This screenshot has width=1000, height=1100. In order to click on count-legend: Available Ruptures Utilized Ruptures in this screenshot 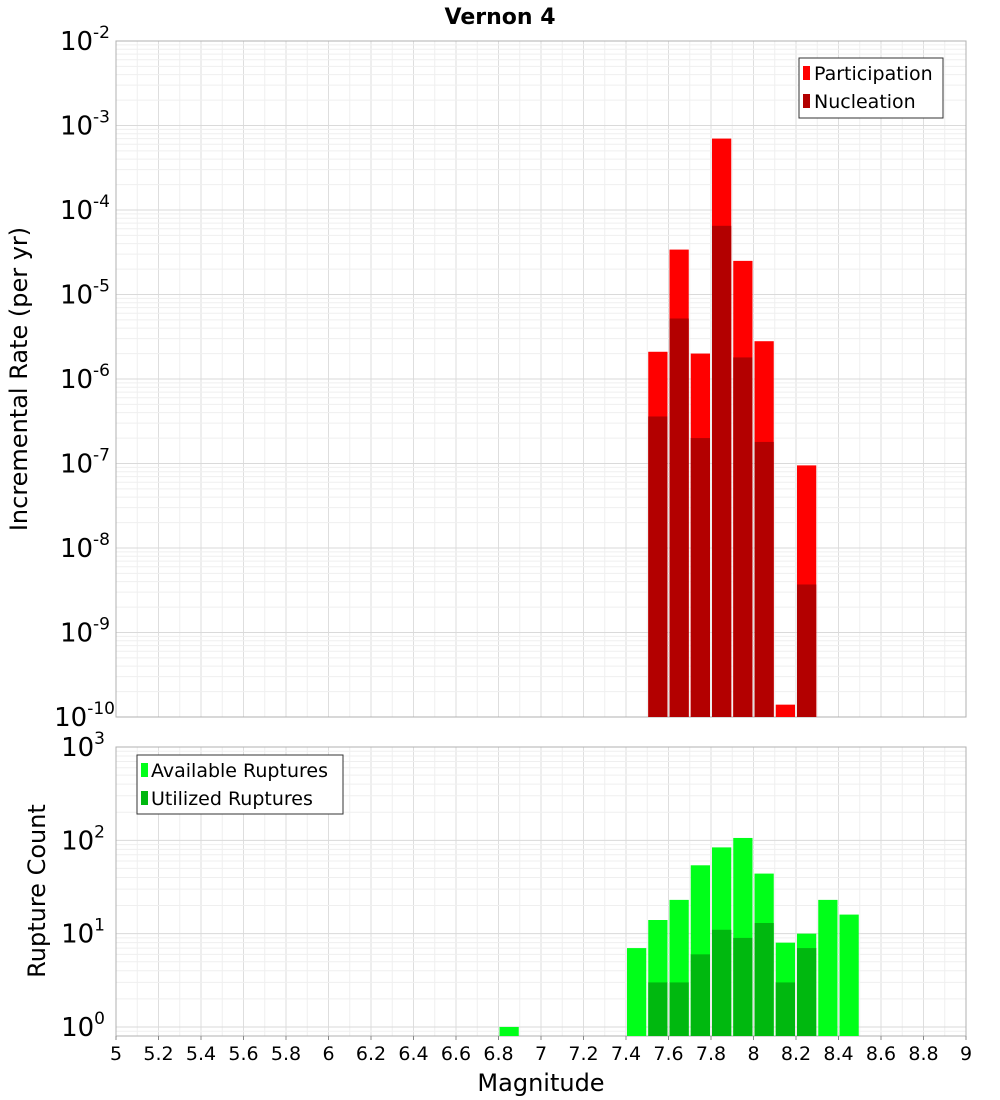, I will do `click(240, 784)`.